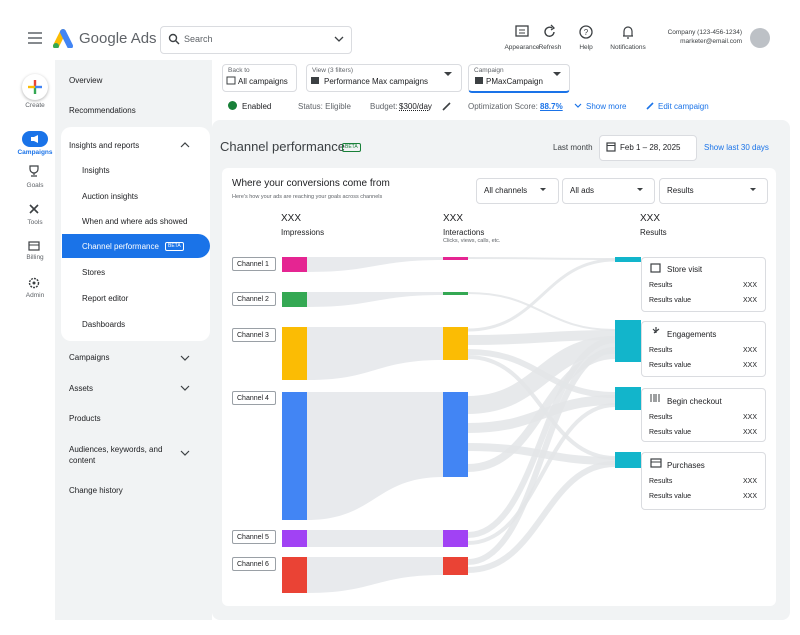  I want to click on appearance-icon, so click(522, 32).